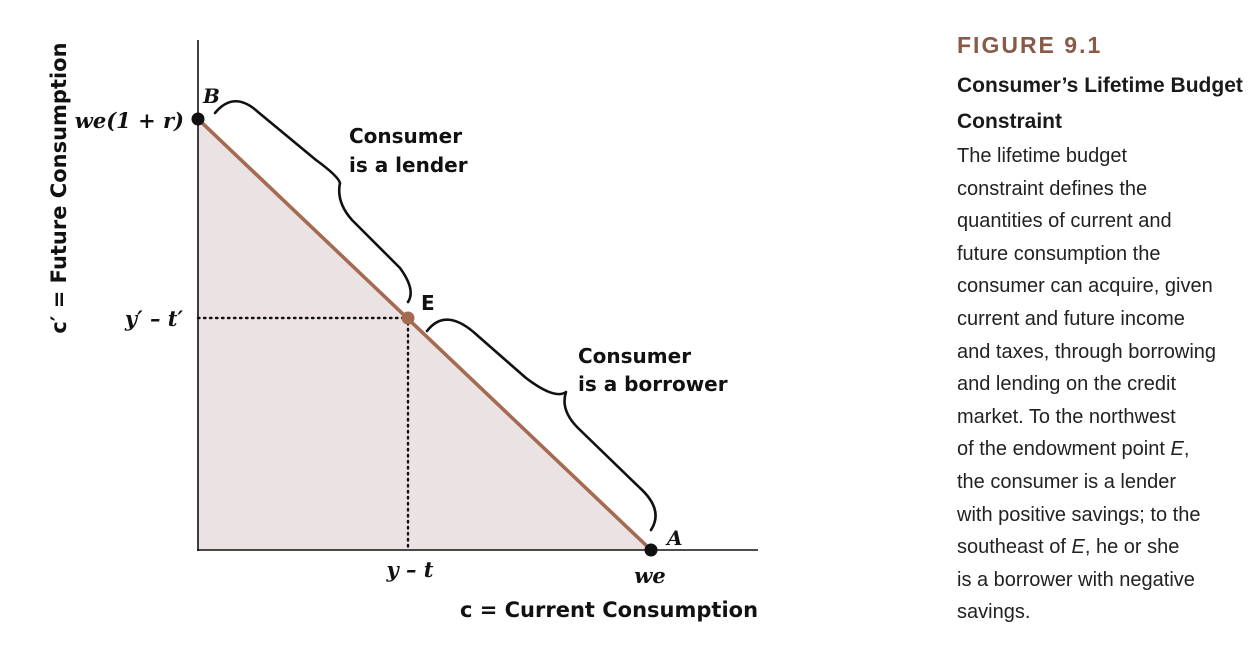  Describe the element at coordinates (1067, 384) in the screenshot. I see `caption-line: and lending on the credit` at that location.